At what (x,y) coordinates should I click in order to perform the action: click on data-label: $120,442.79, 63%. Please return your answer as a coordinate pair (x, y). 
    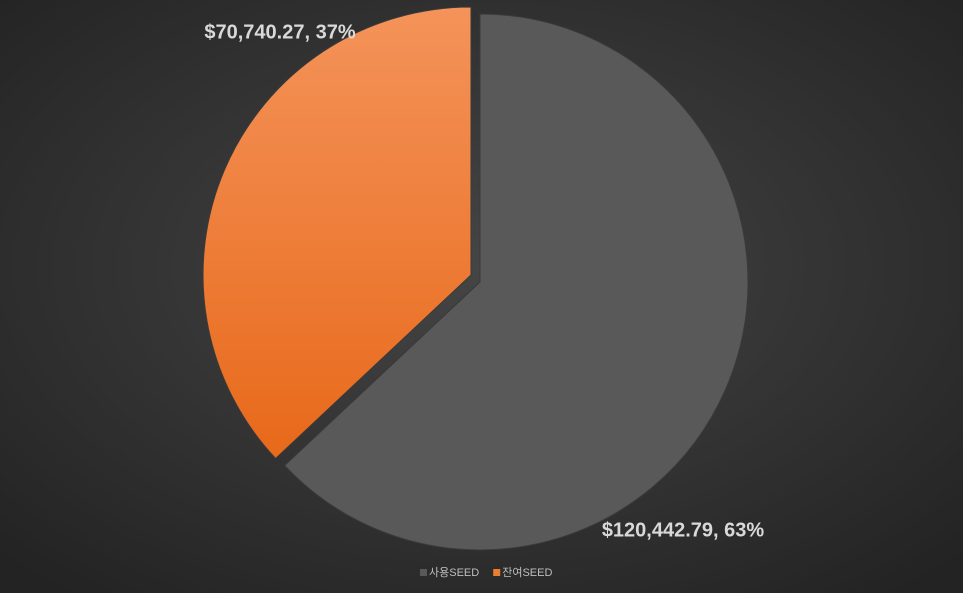
    Looking at the image, I should click on (683, 530).